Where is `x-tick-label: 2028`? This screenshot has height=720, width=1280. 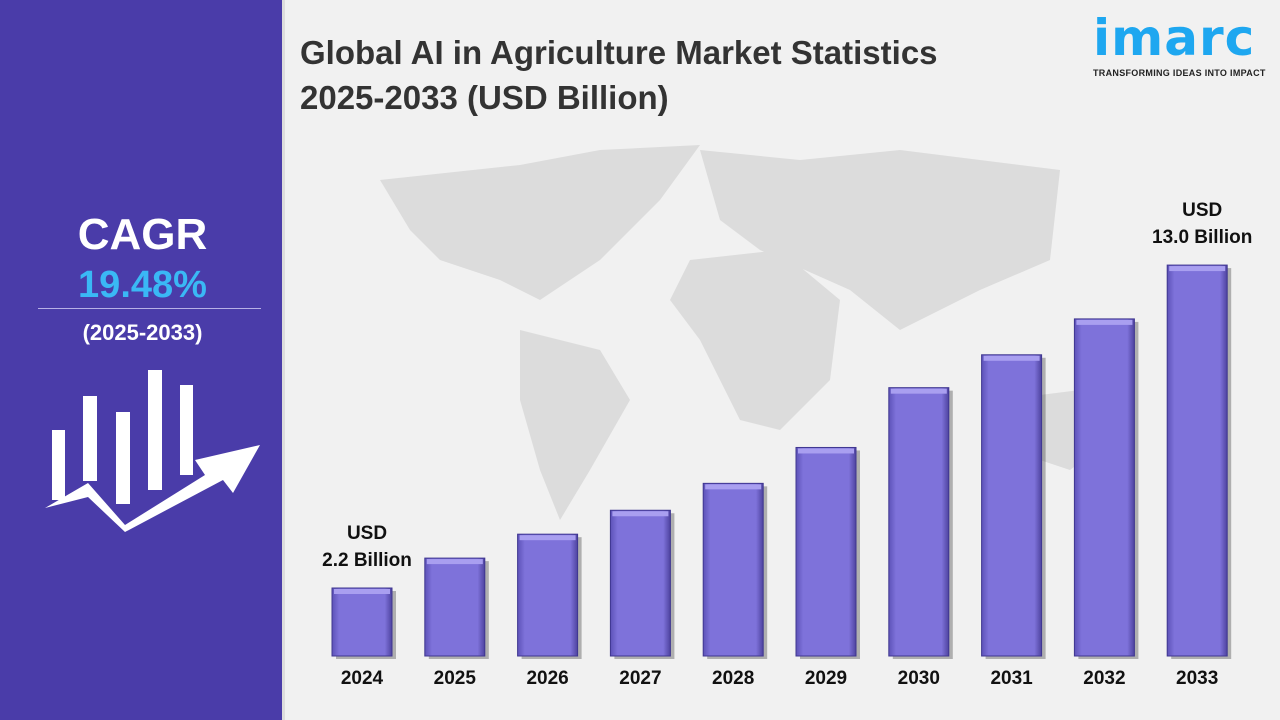 x-tick-label: 2028 is located at coordinates (733, 678).